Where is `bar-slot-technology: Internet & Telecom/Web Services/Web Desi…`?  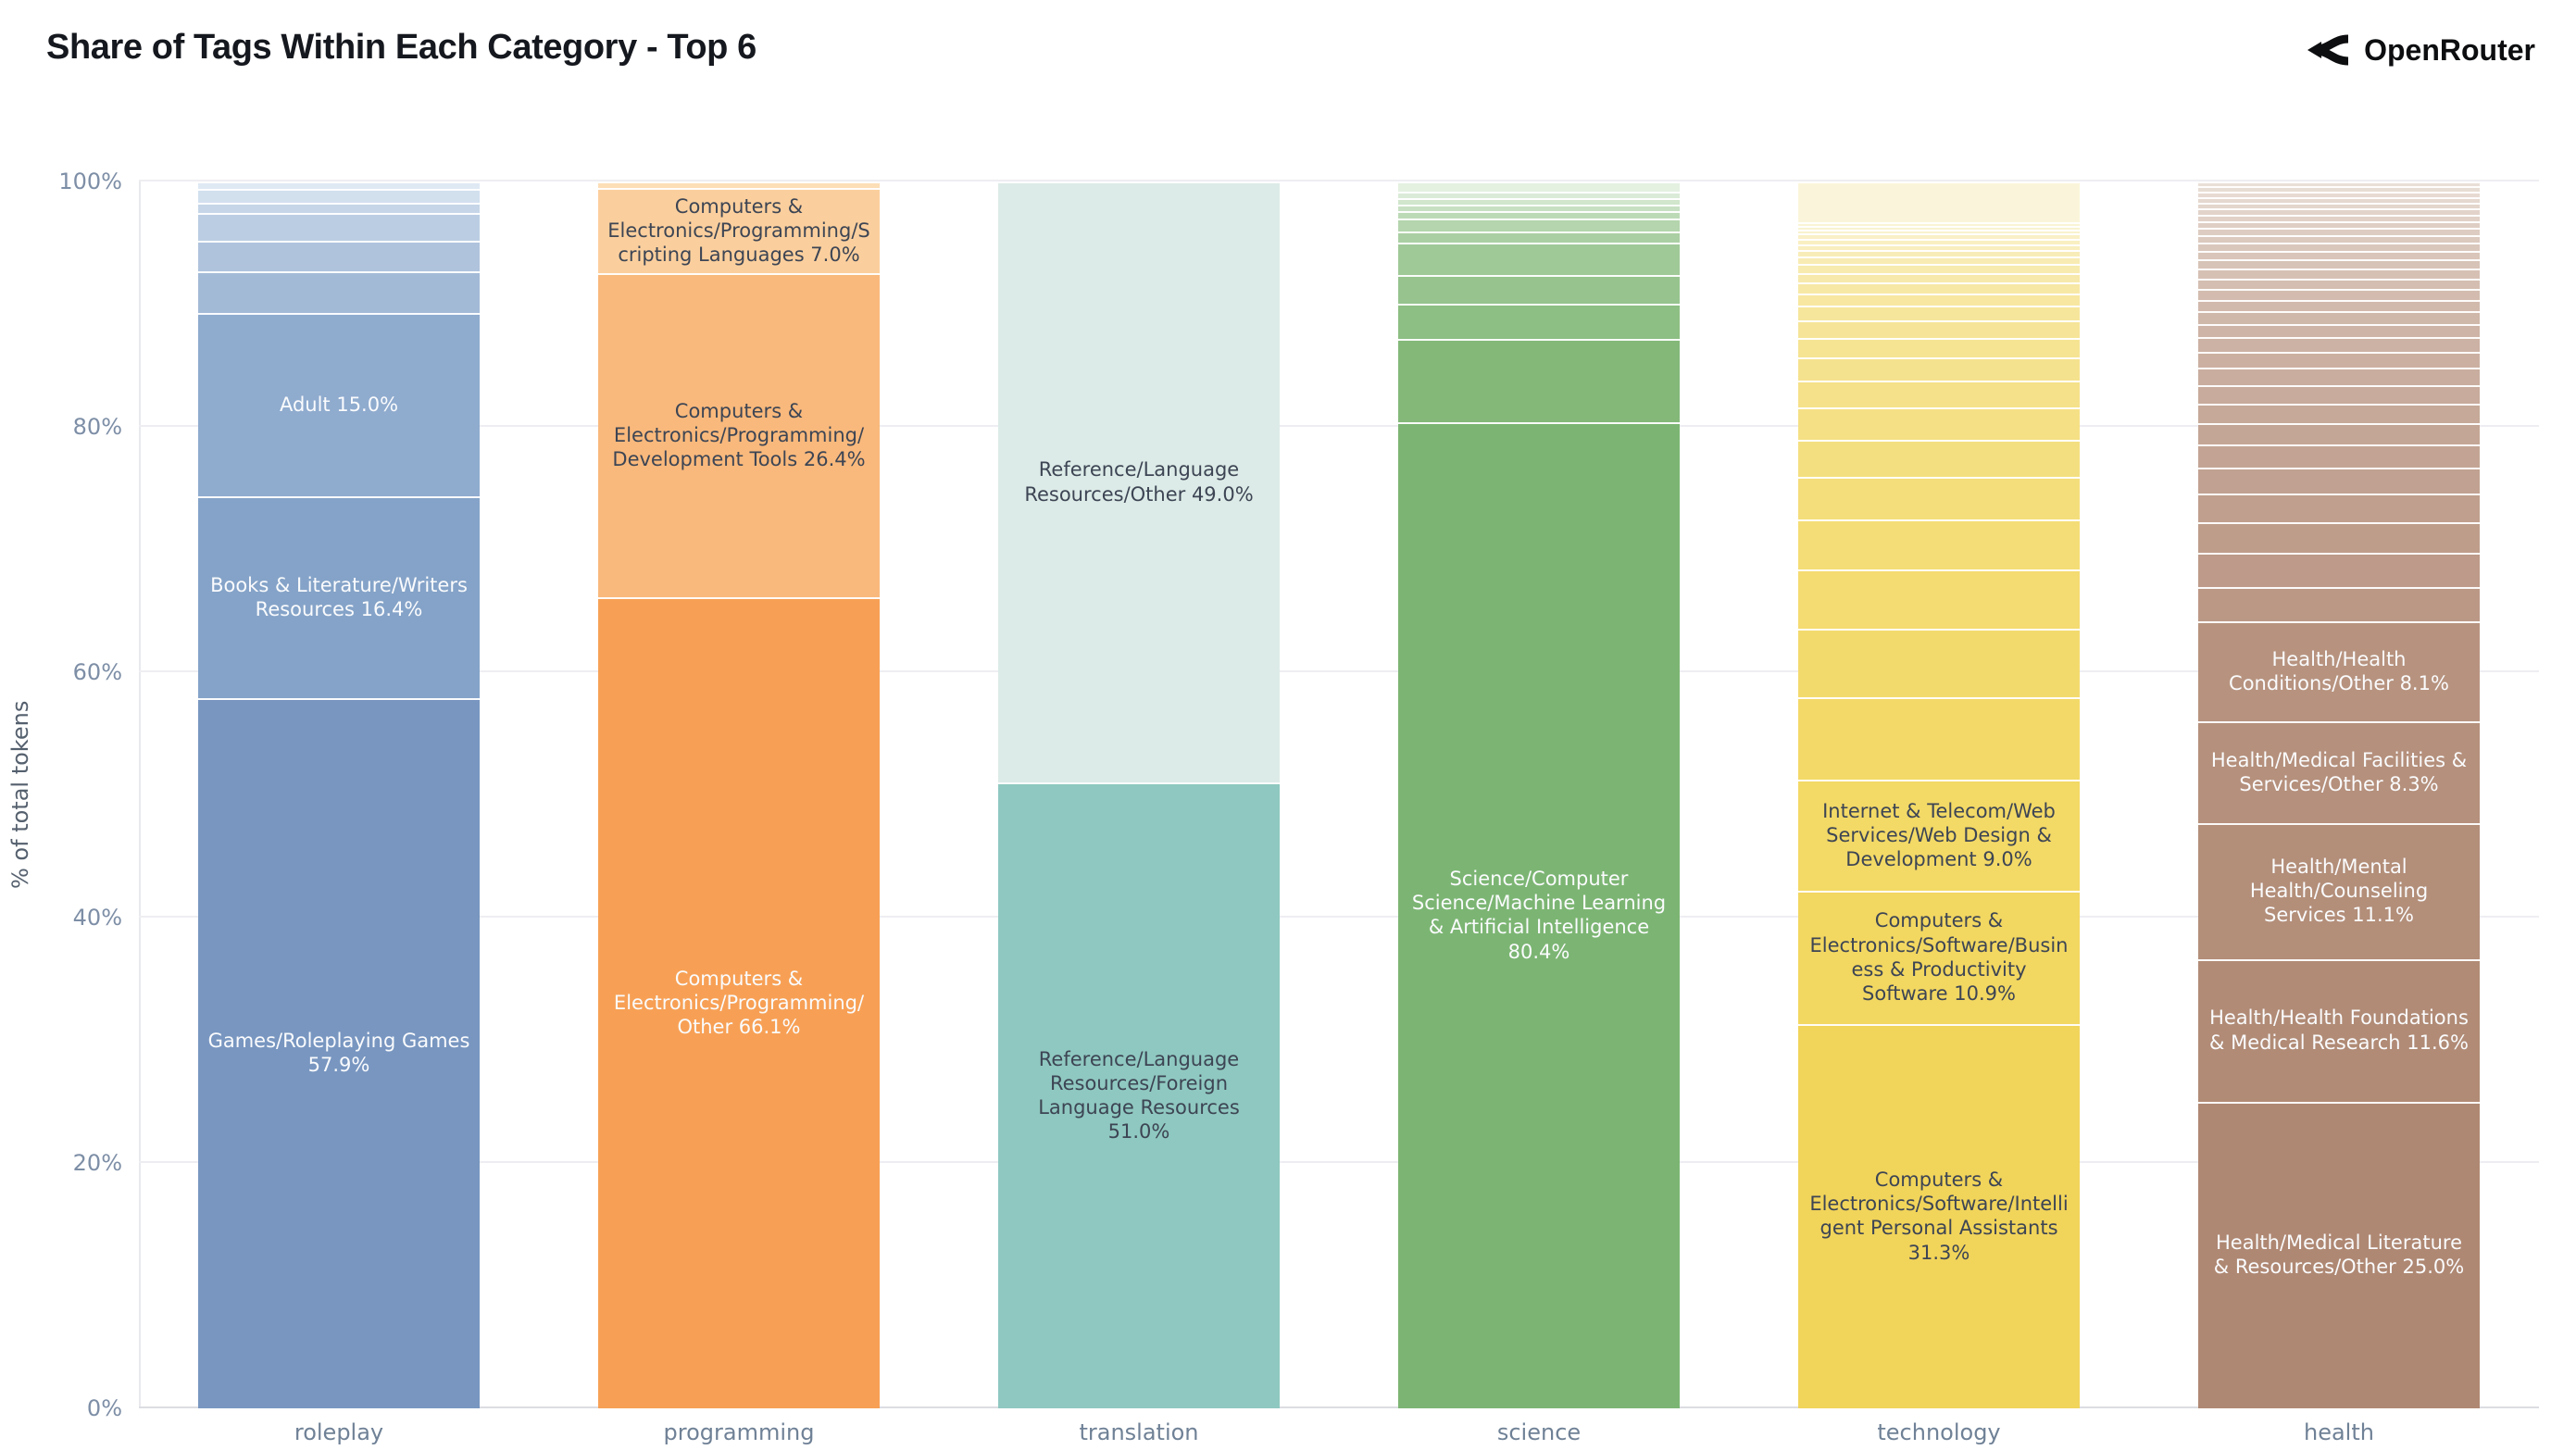
bar-slot-technology: Internet & Telecom/Web Services/Web Desi… is located at coordinates (1939, 813).